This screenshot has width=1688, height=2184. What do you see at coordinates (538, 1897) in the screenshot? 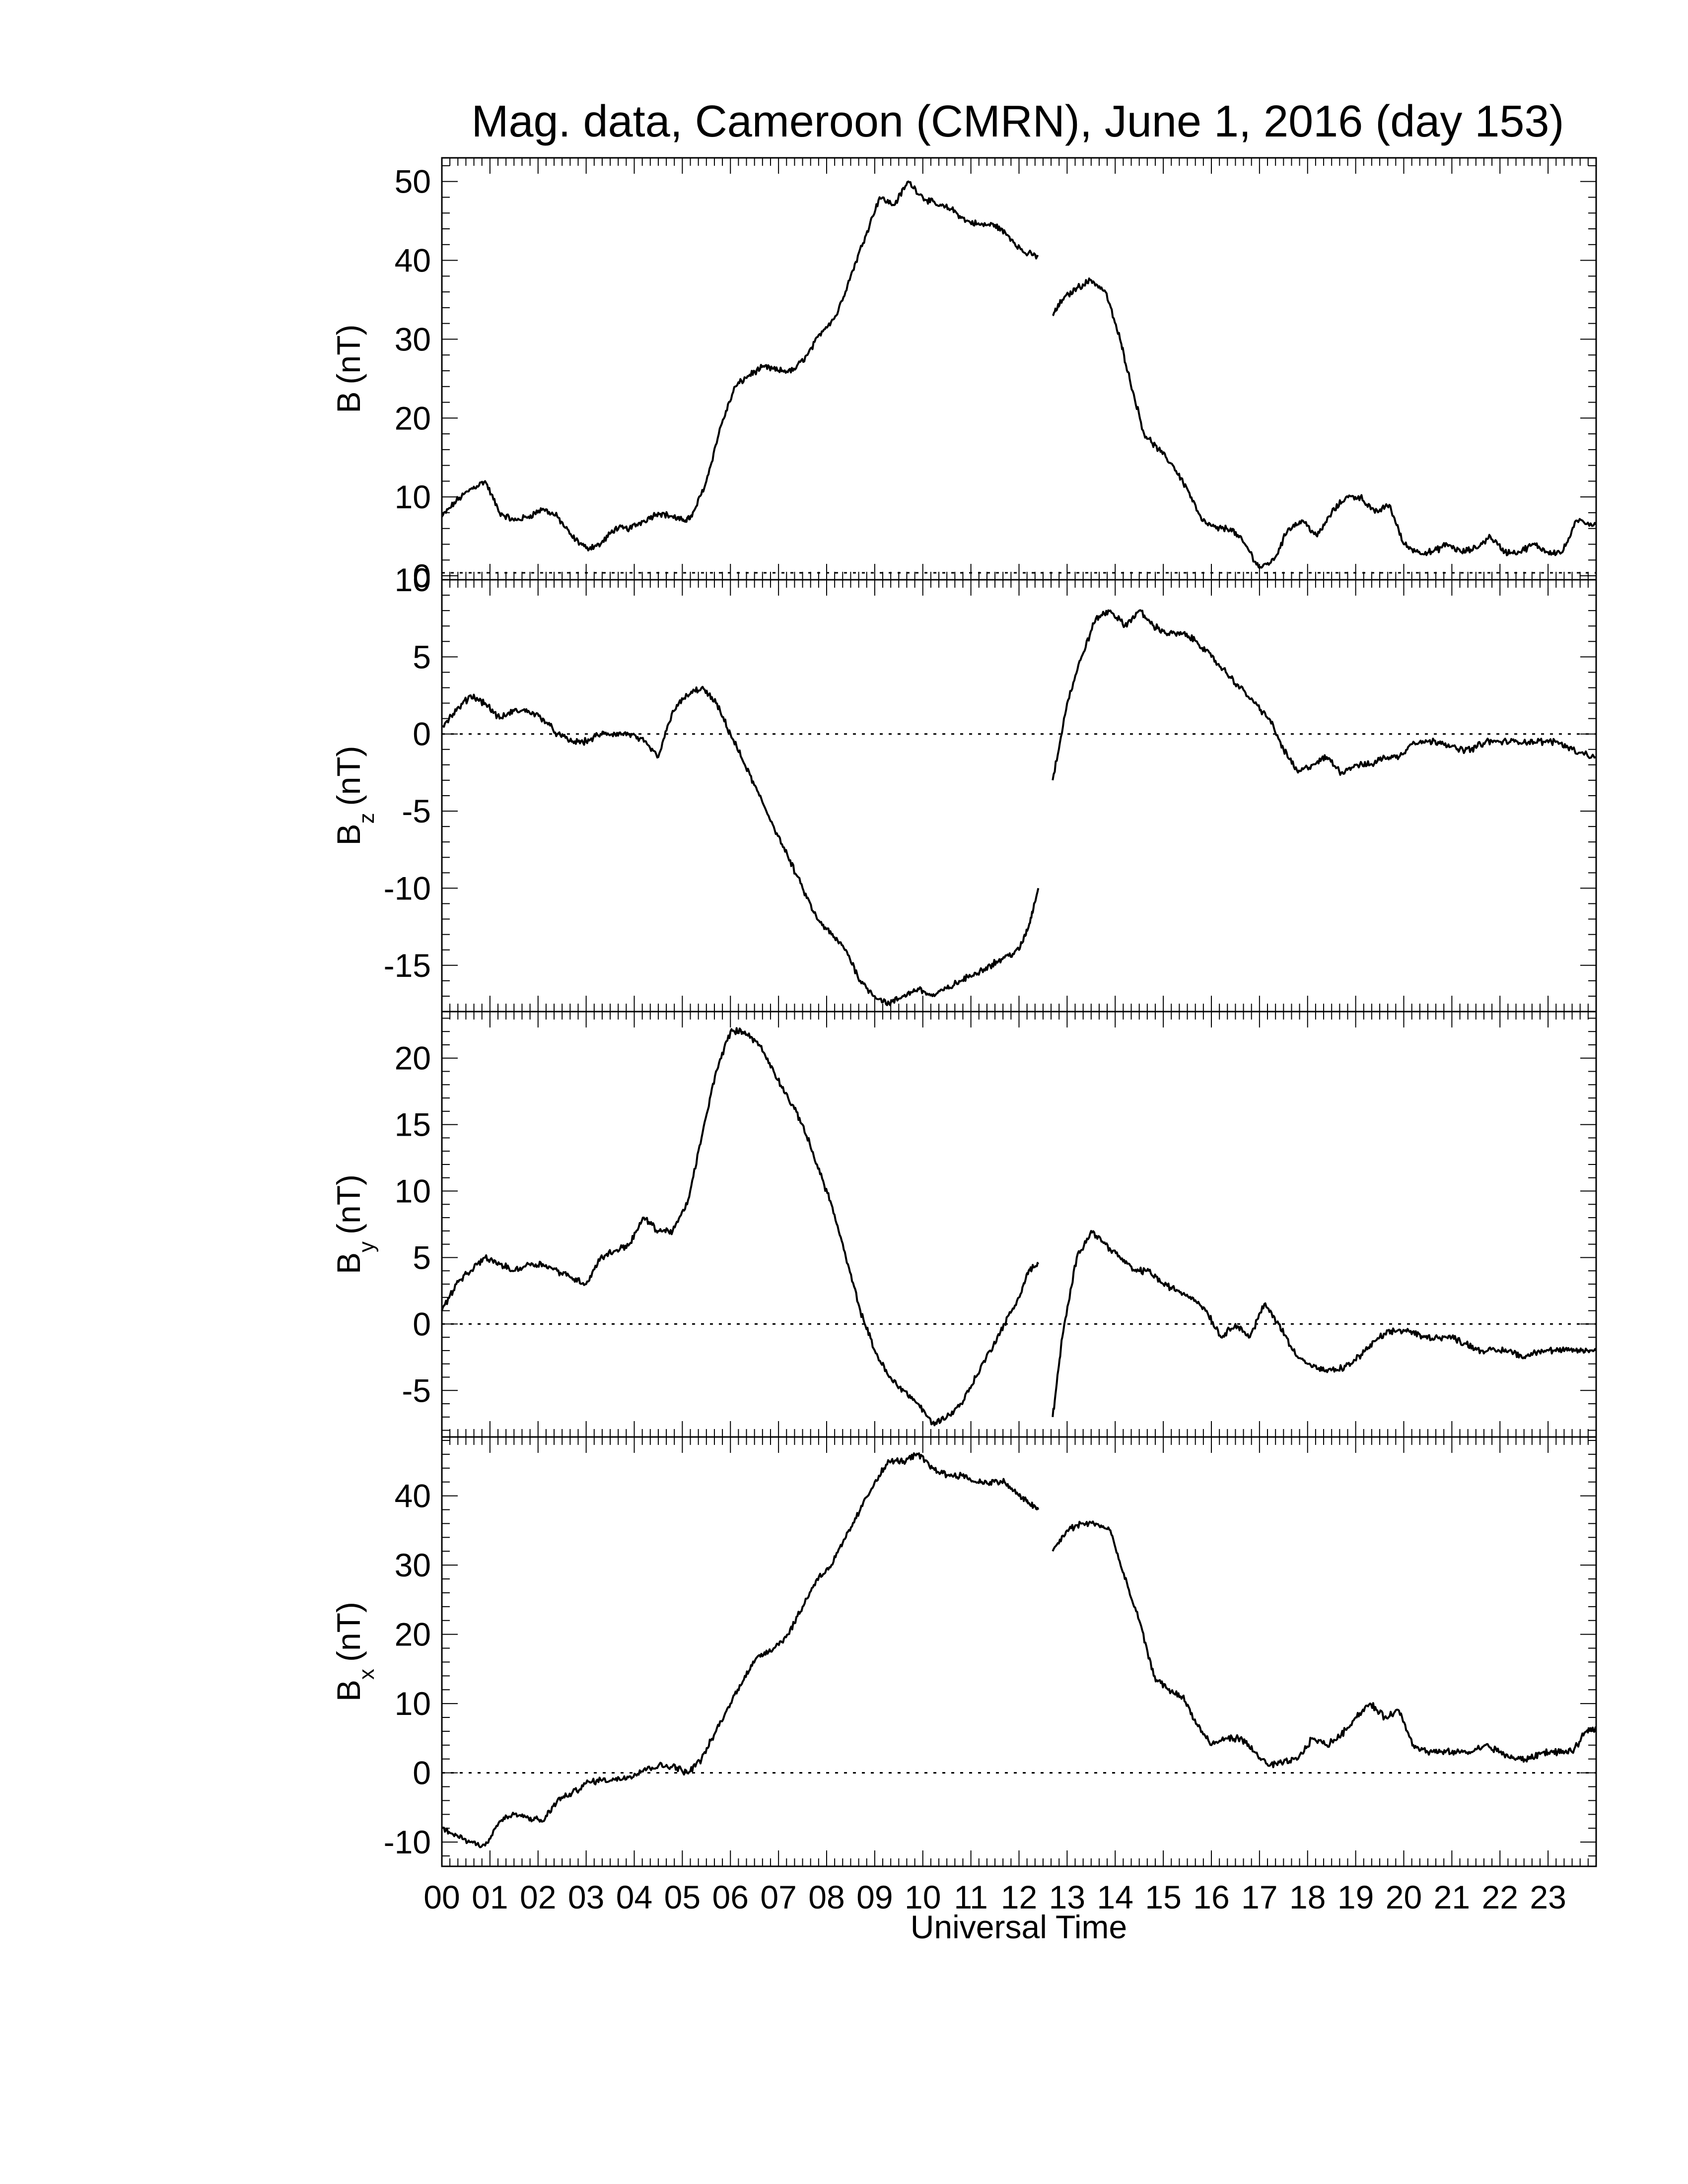
I see `x-tick-label: 02` at bounding box center [538, 1897].